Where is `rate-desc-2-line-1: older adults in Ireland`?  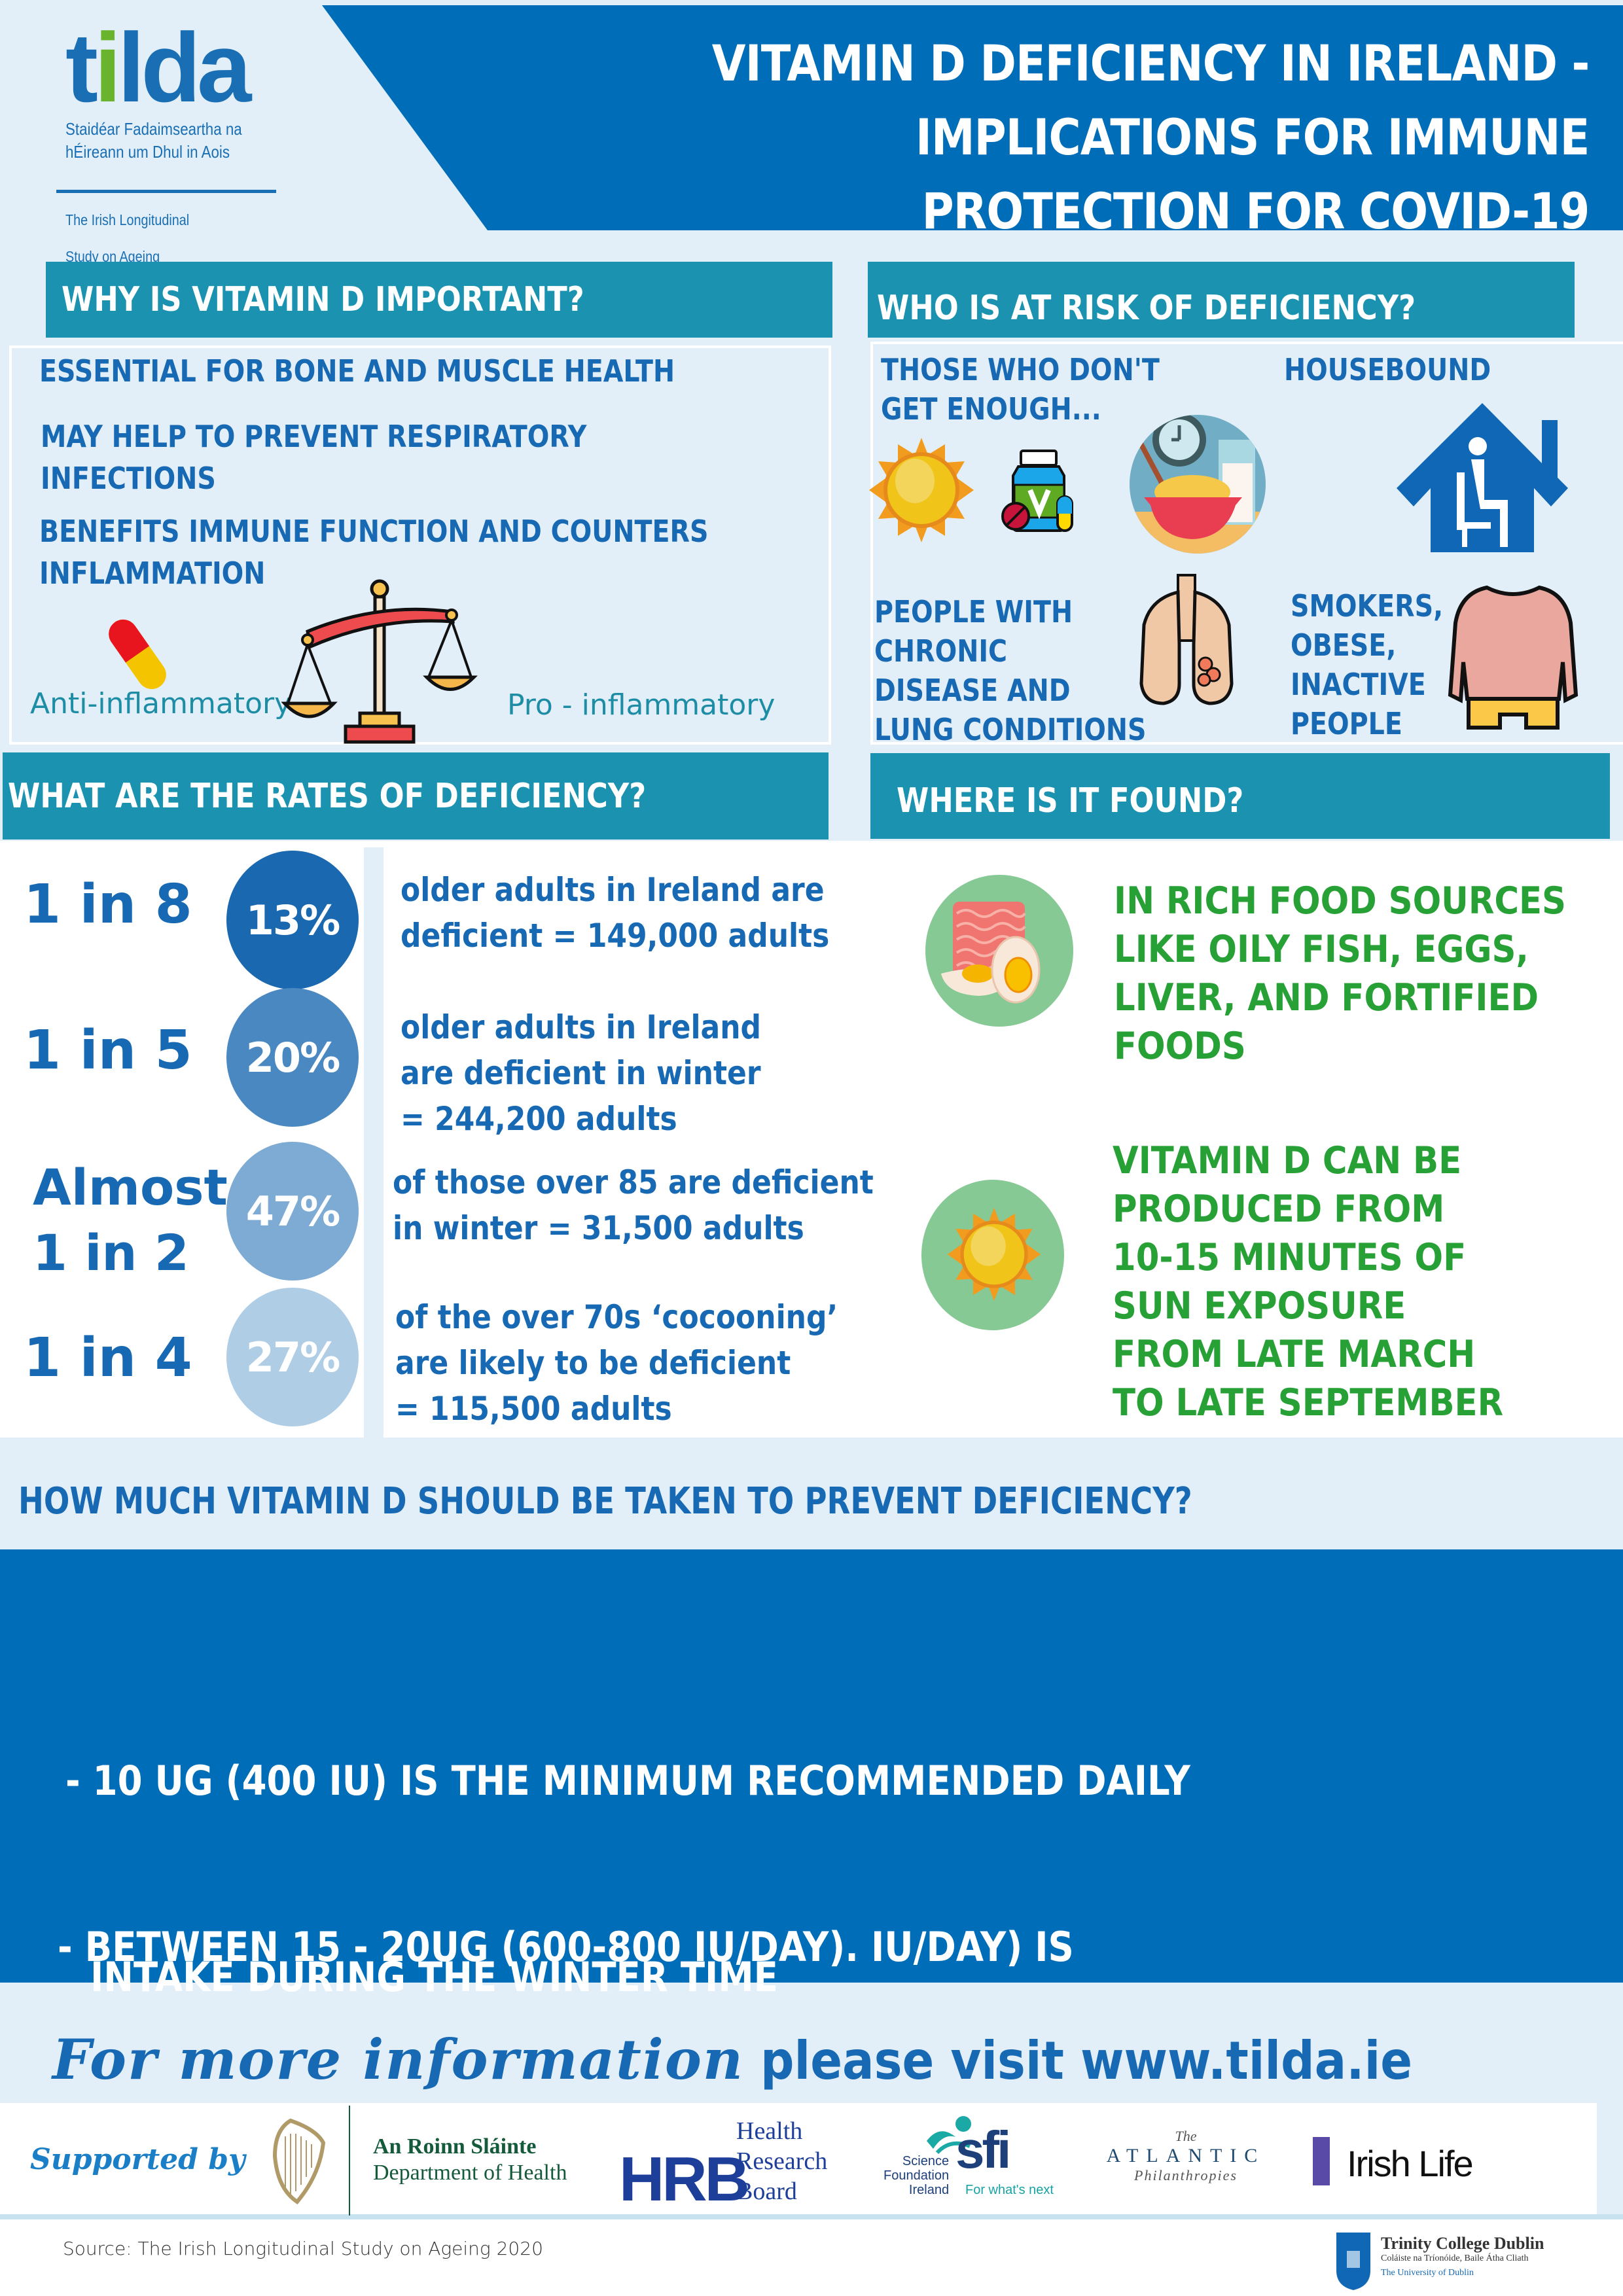
rate-desc-2-line-1: older adults in Ireland is located at coordinates (581, 1027).